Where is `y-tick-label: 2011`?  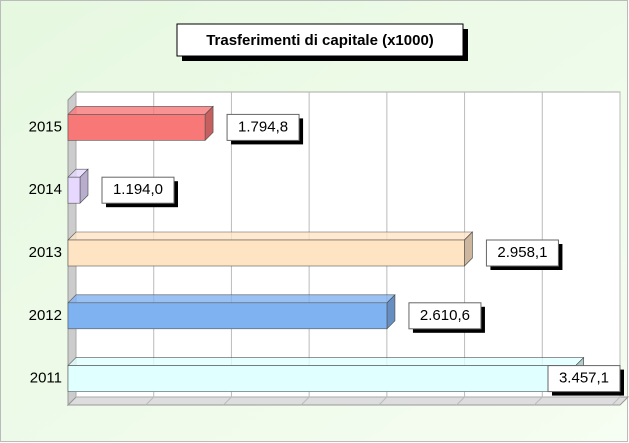
y-tick-label: 2011 is located at coordinates (46, 378).